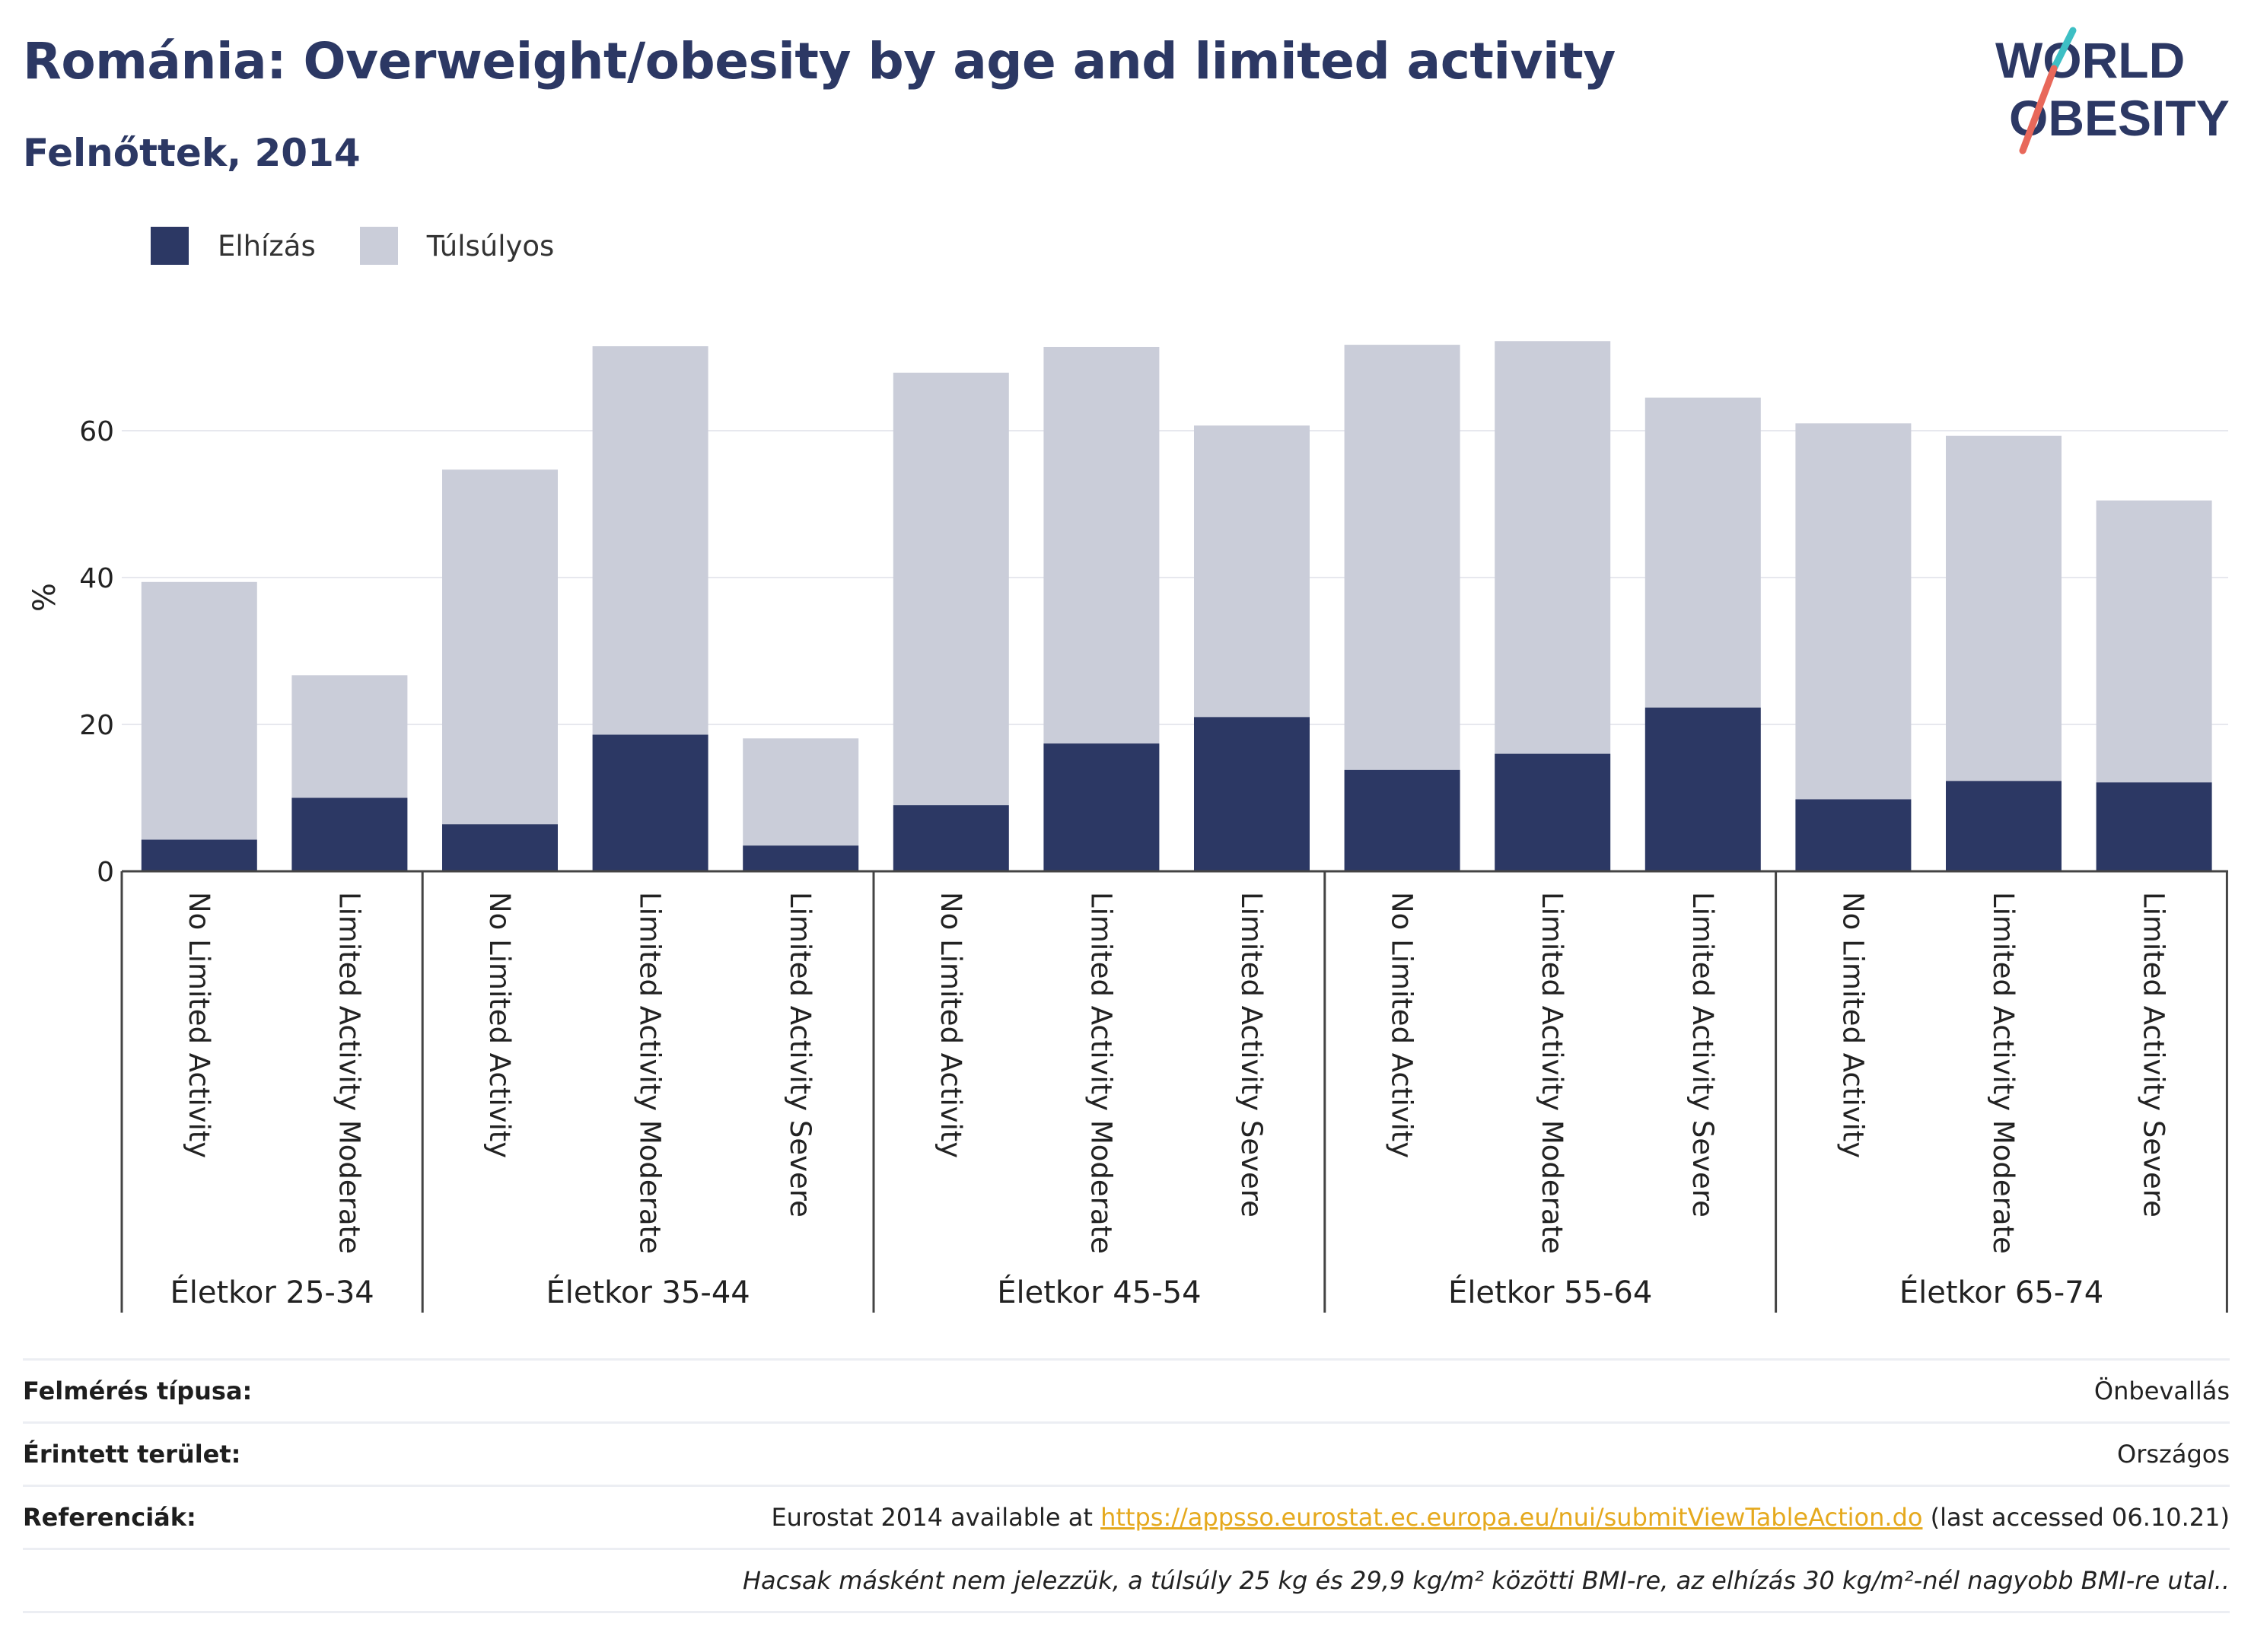 Image resolution: width=2251 pixels, height=1652 pixels. Describe the element at coordinates (2038, 109) in the screenshot. I see `logo-slash-red` at that location.